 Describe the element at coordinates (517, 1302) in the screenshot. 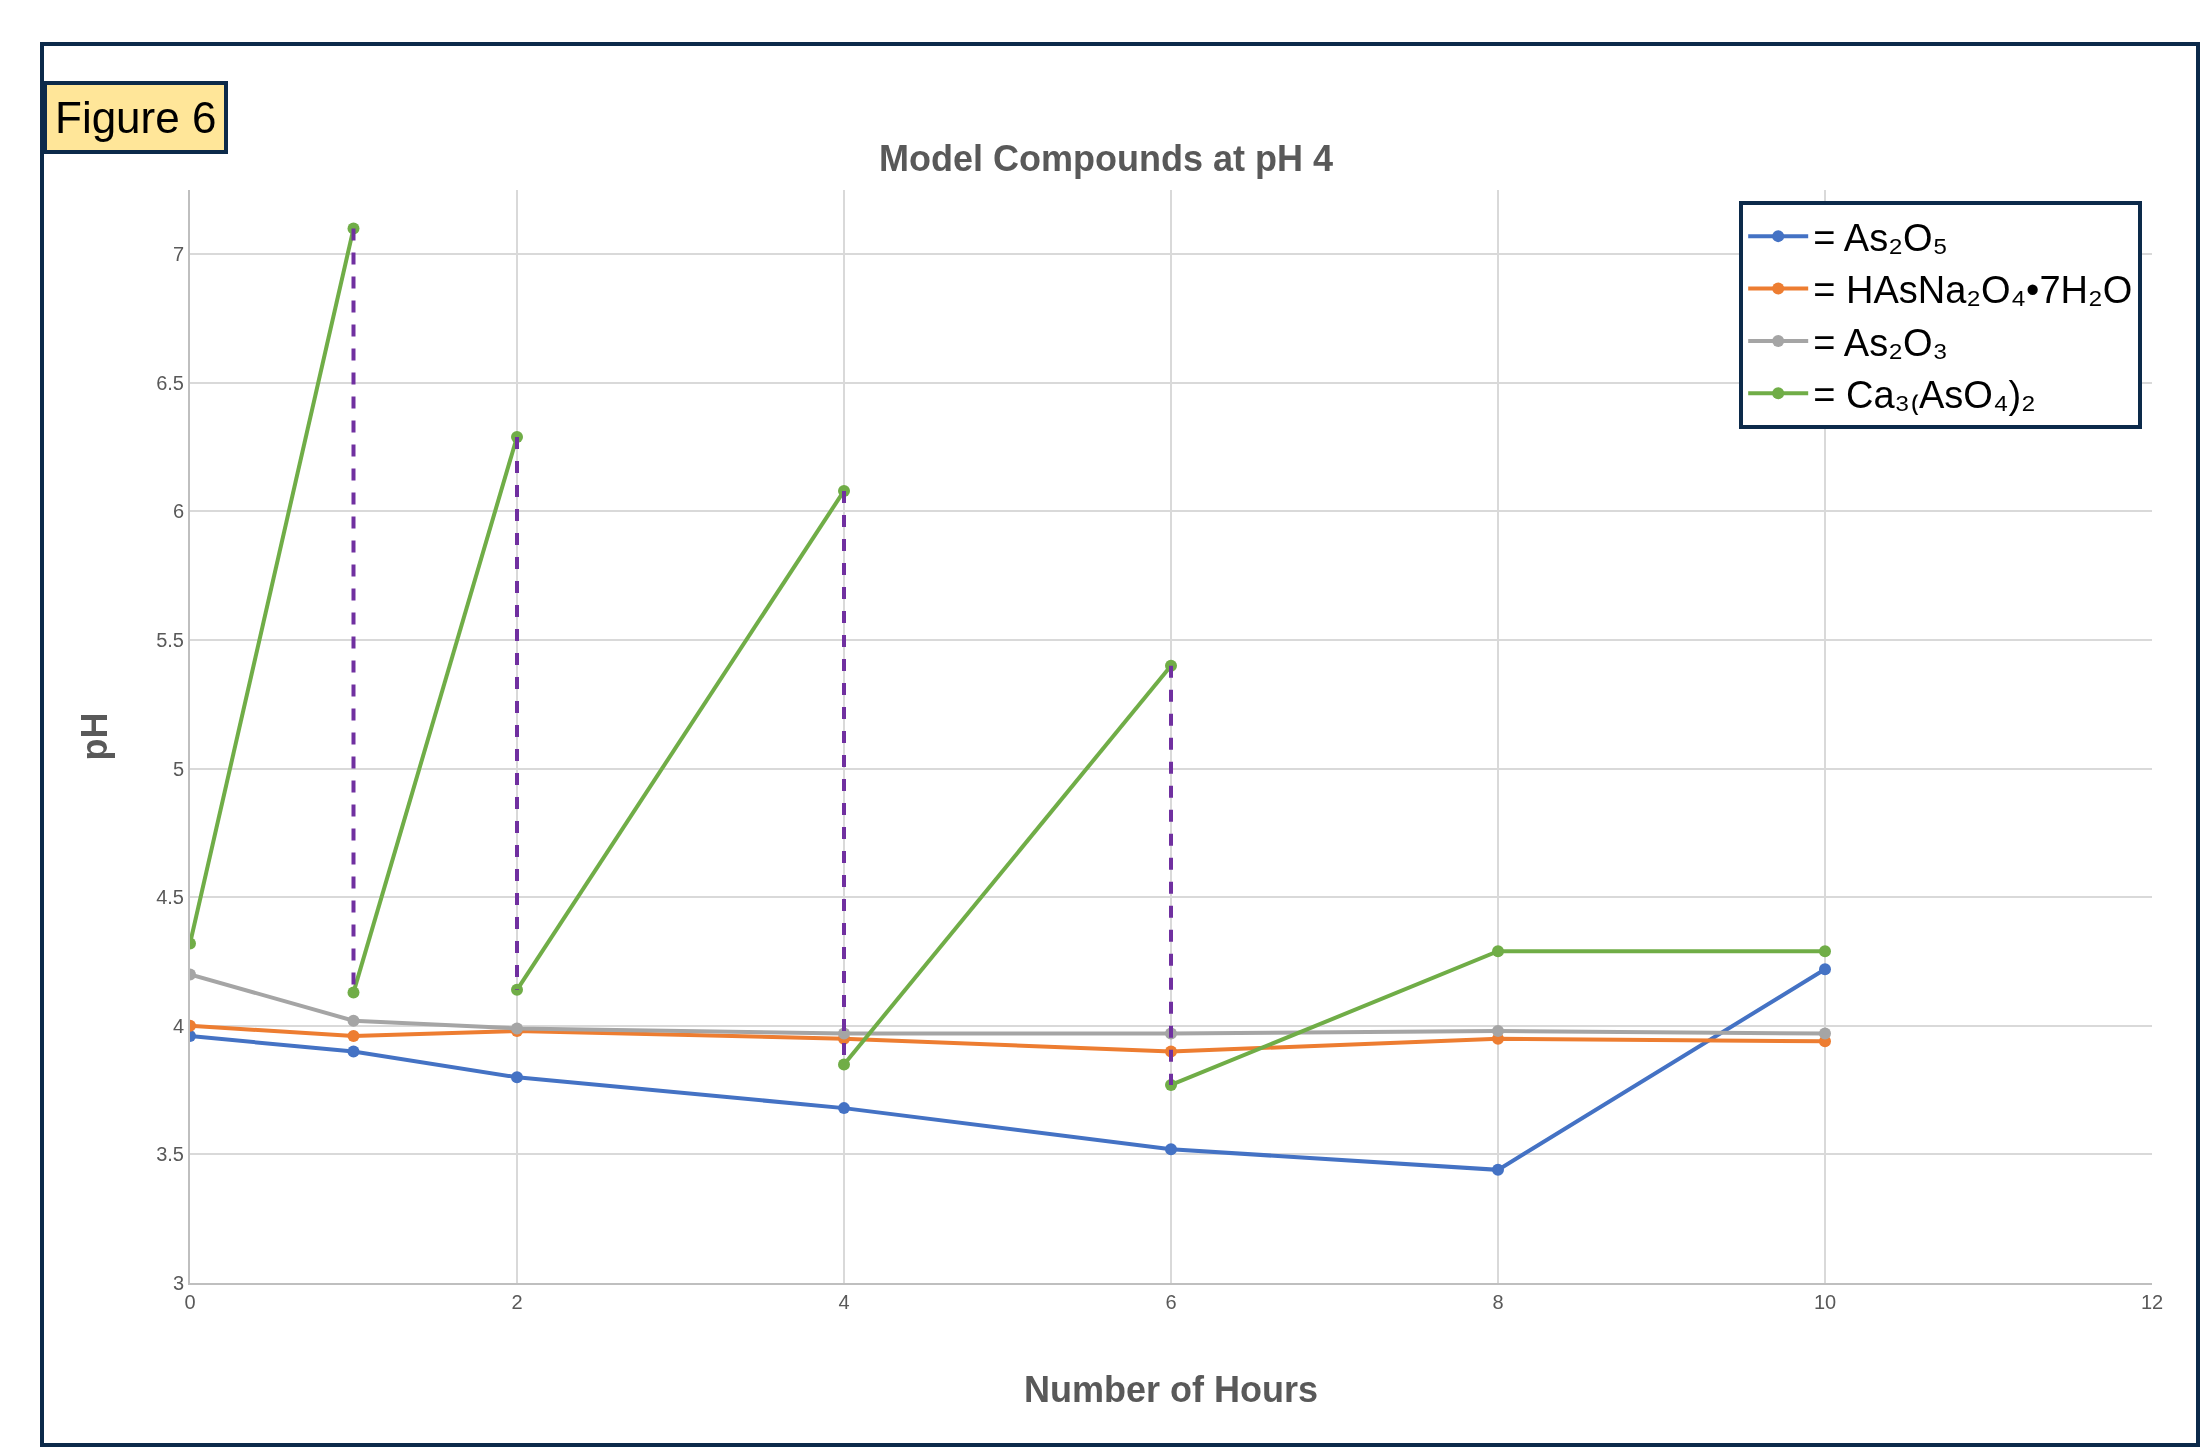

I see `x-tick-label: 2` at that location.